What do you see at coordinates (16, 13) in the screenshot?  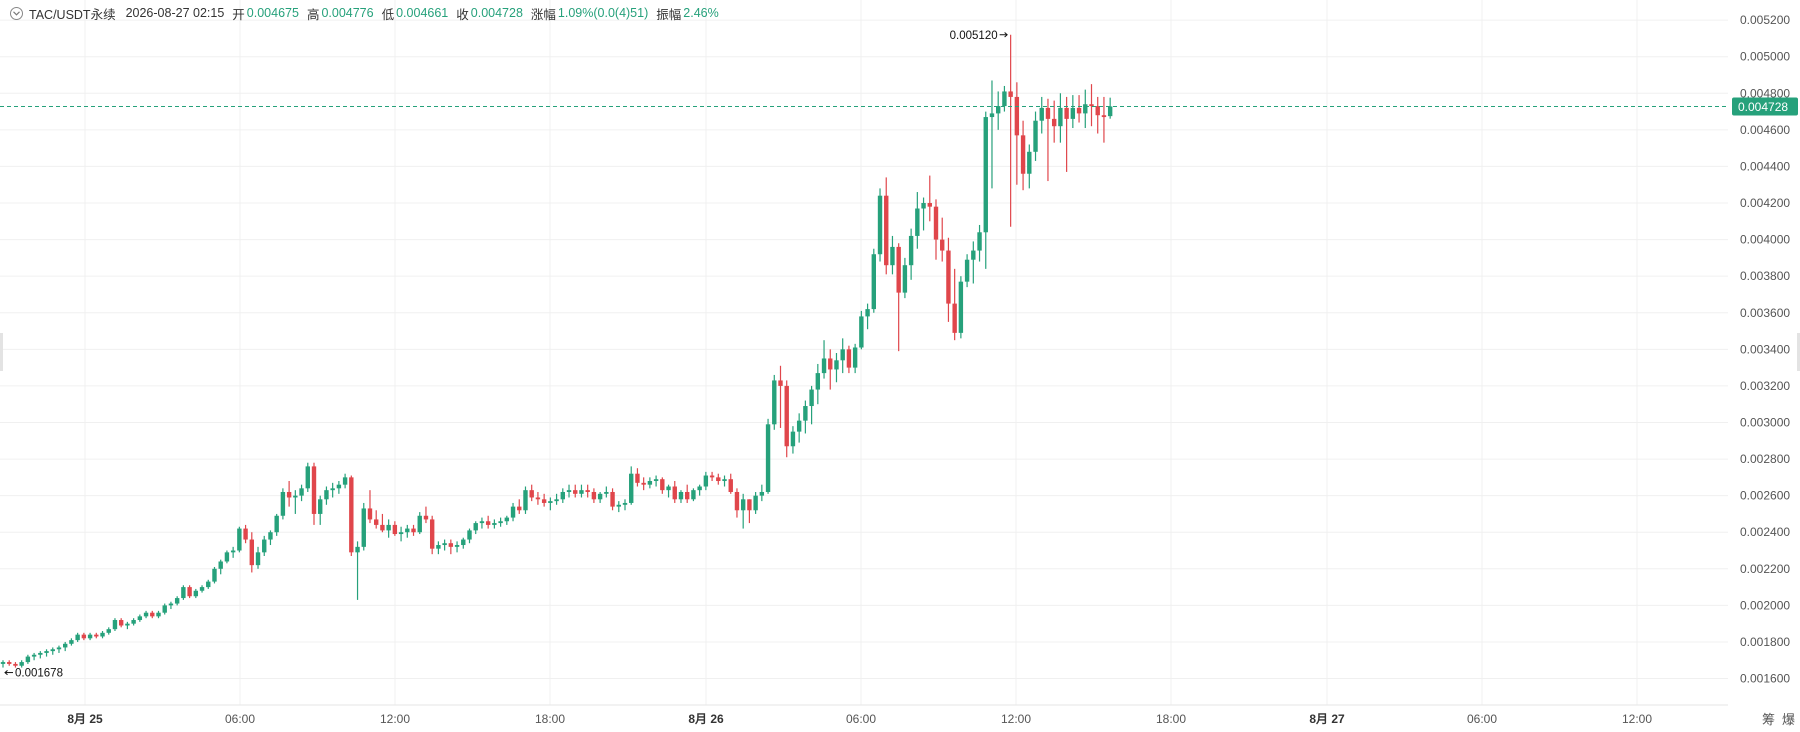 I see `collapse-icon` at bounding box center [16, 13].